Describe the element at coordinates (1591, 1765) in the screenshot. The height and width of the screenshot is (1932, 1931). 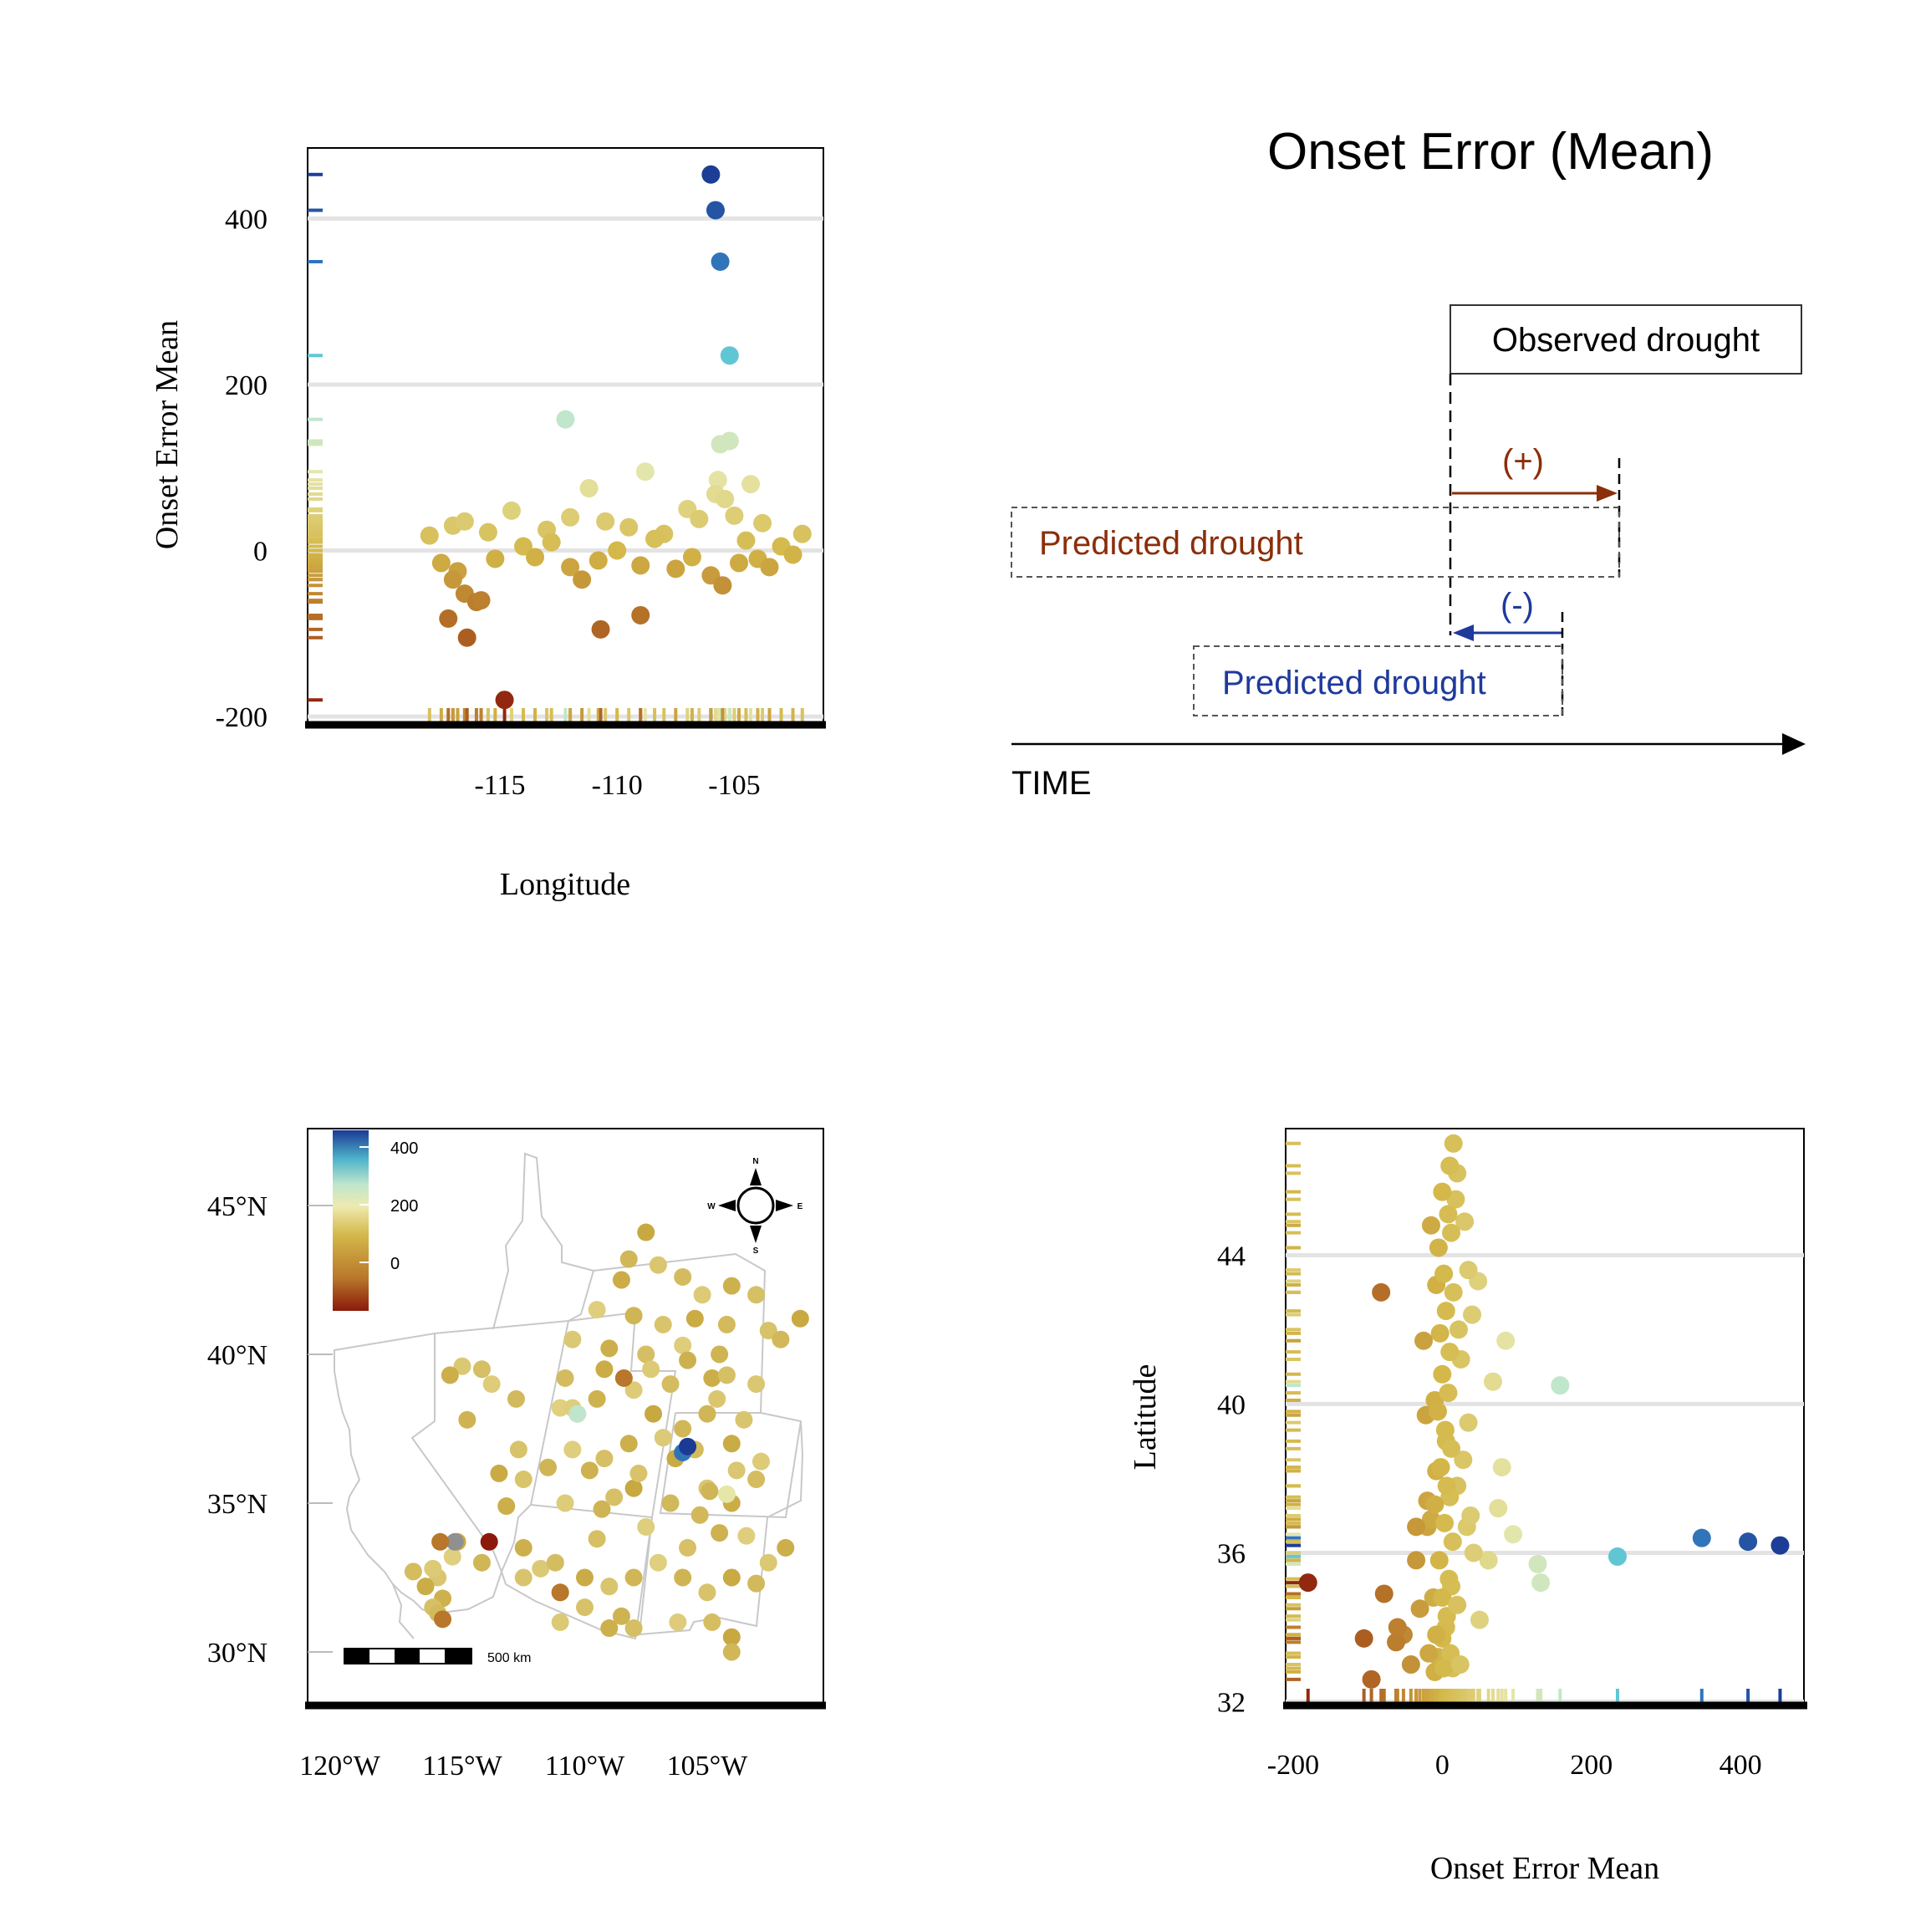
I see `panel4-x-tick-label: 200` at that location.